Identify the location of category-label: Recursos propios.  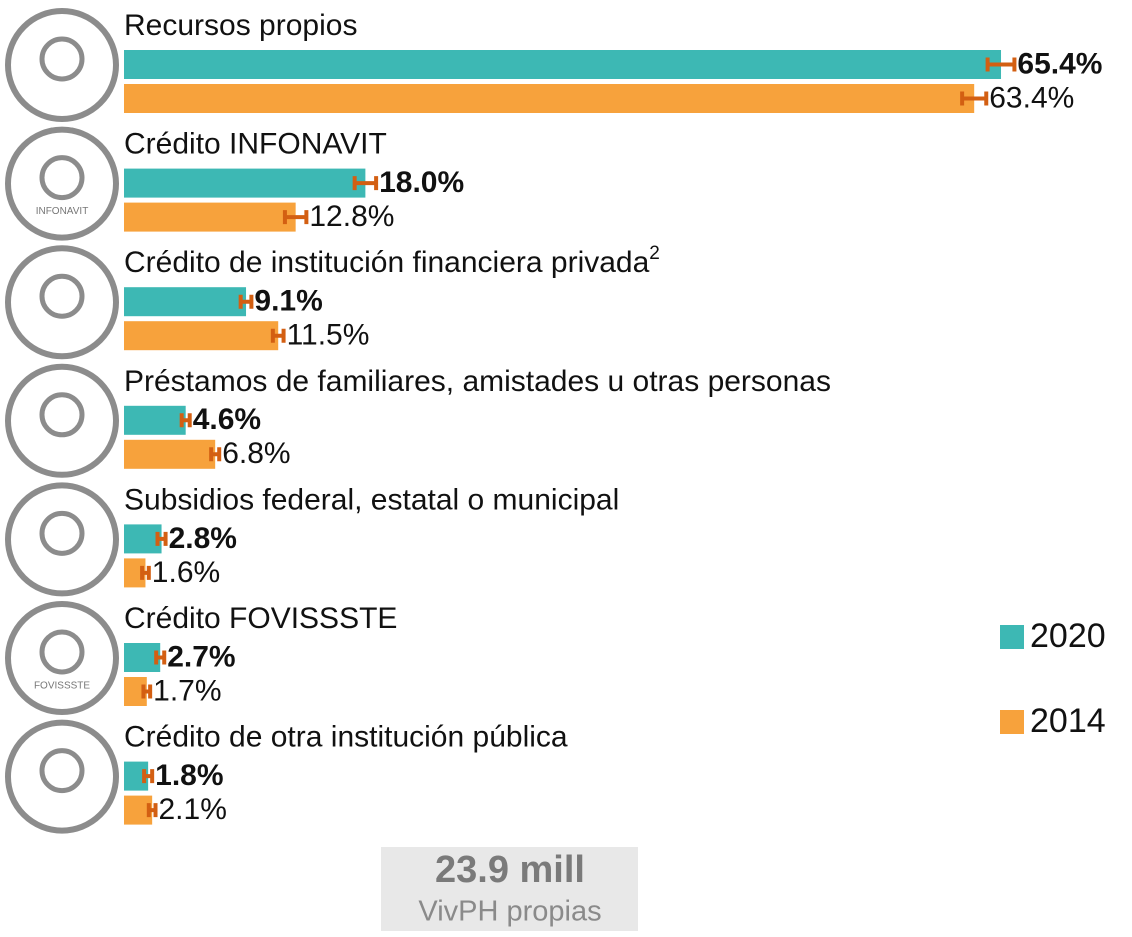
(240, 25).